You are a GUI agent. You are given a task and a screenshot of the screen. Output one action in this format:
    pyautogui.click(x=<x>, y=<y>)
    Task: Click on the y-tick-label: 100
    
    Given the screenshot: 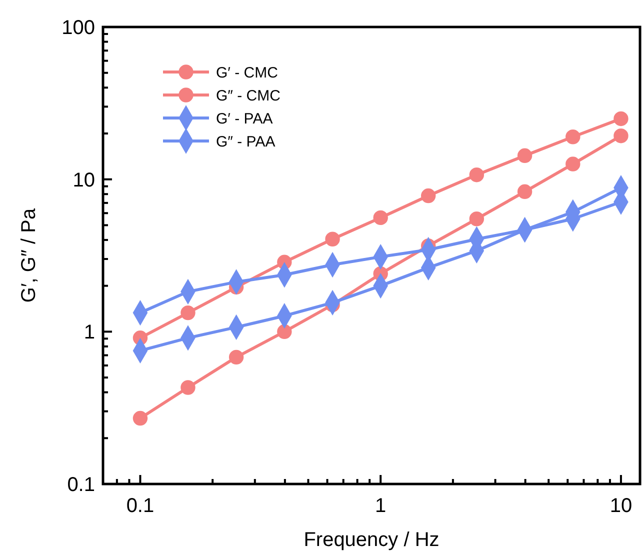 What is the action you would take?
    pyautogui.click(x=78, y=28)
    